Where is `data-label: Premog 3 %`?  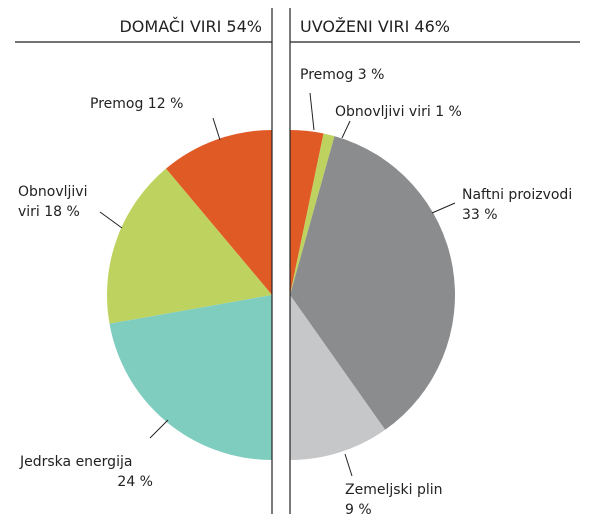 data-label: Premog 3 % is located at coordinates (342, 75).